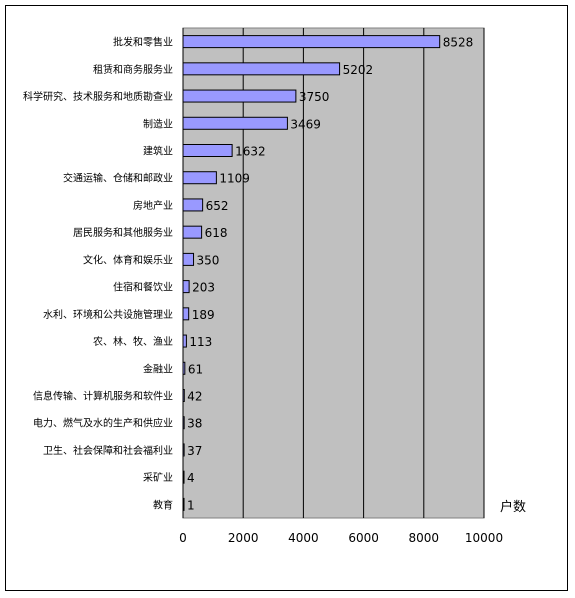 This screenshot has height=598, width=575. Describe the element at coordinates (195, 369) in the screenshot. I see `value-label: 61` at that location.